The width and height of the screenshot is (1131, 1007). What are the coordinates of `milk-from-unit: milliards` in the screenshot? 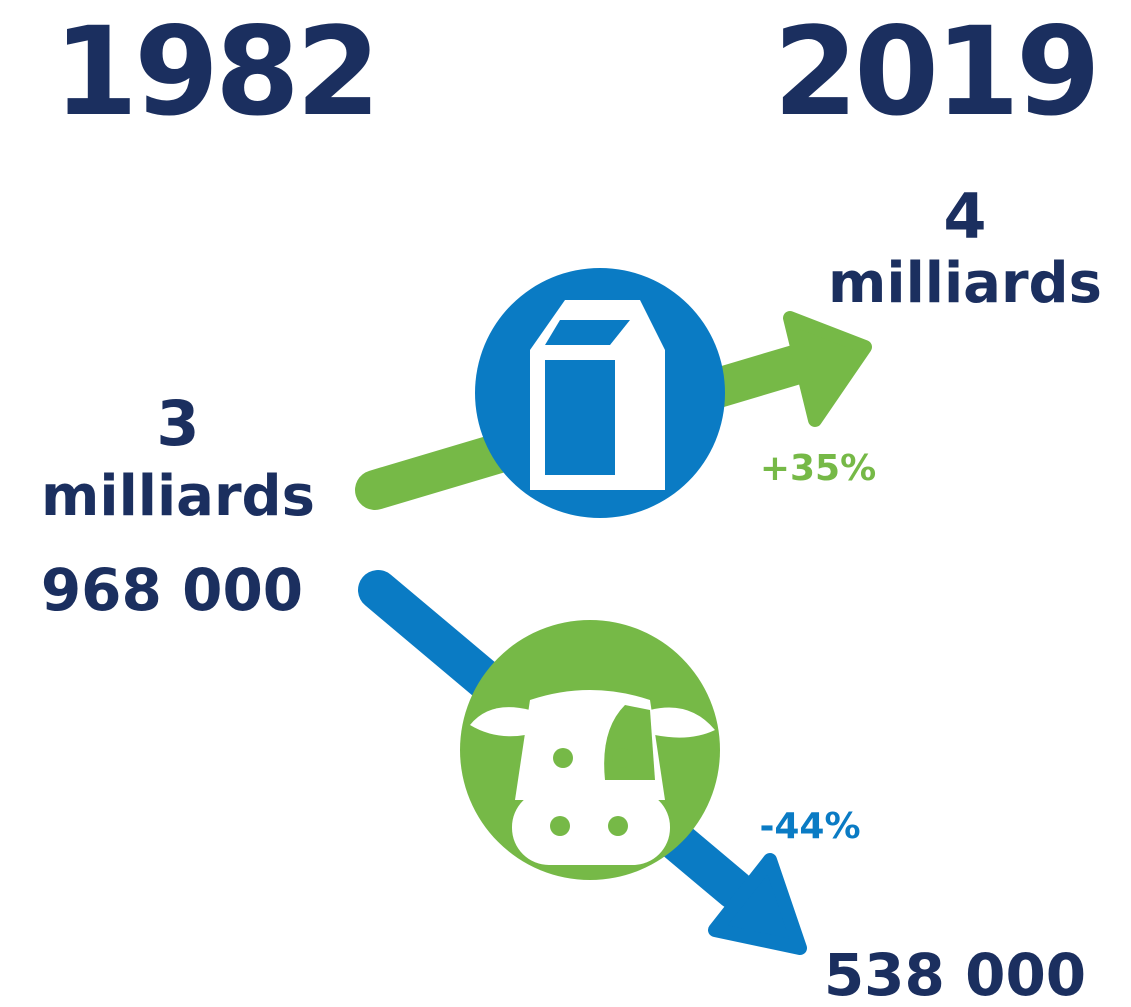 It's located at (178, 496).